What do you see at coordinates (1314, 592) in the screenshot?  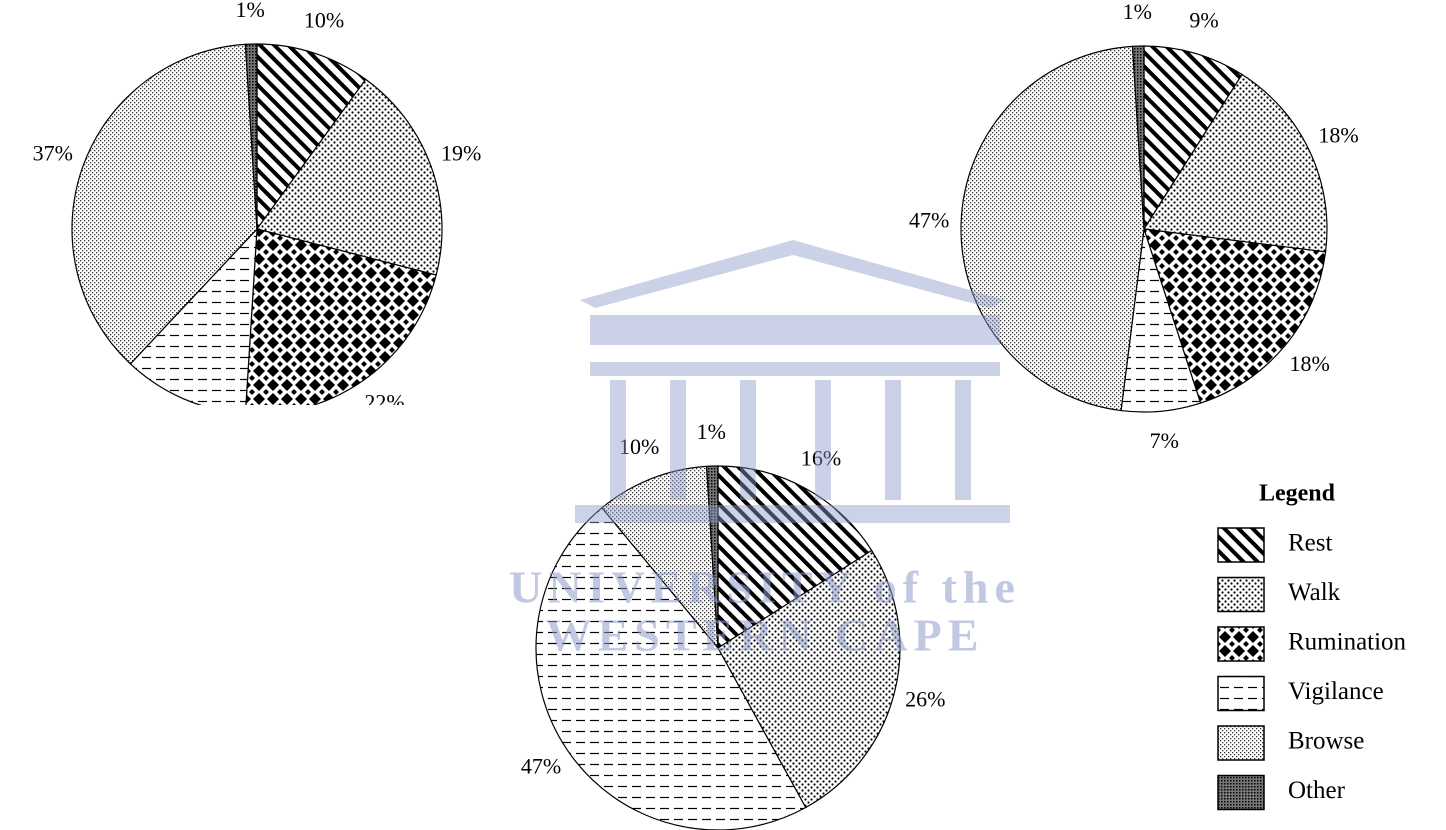 I see `legend-label: Walk` at bounding box center [1314, 592].